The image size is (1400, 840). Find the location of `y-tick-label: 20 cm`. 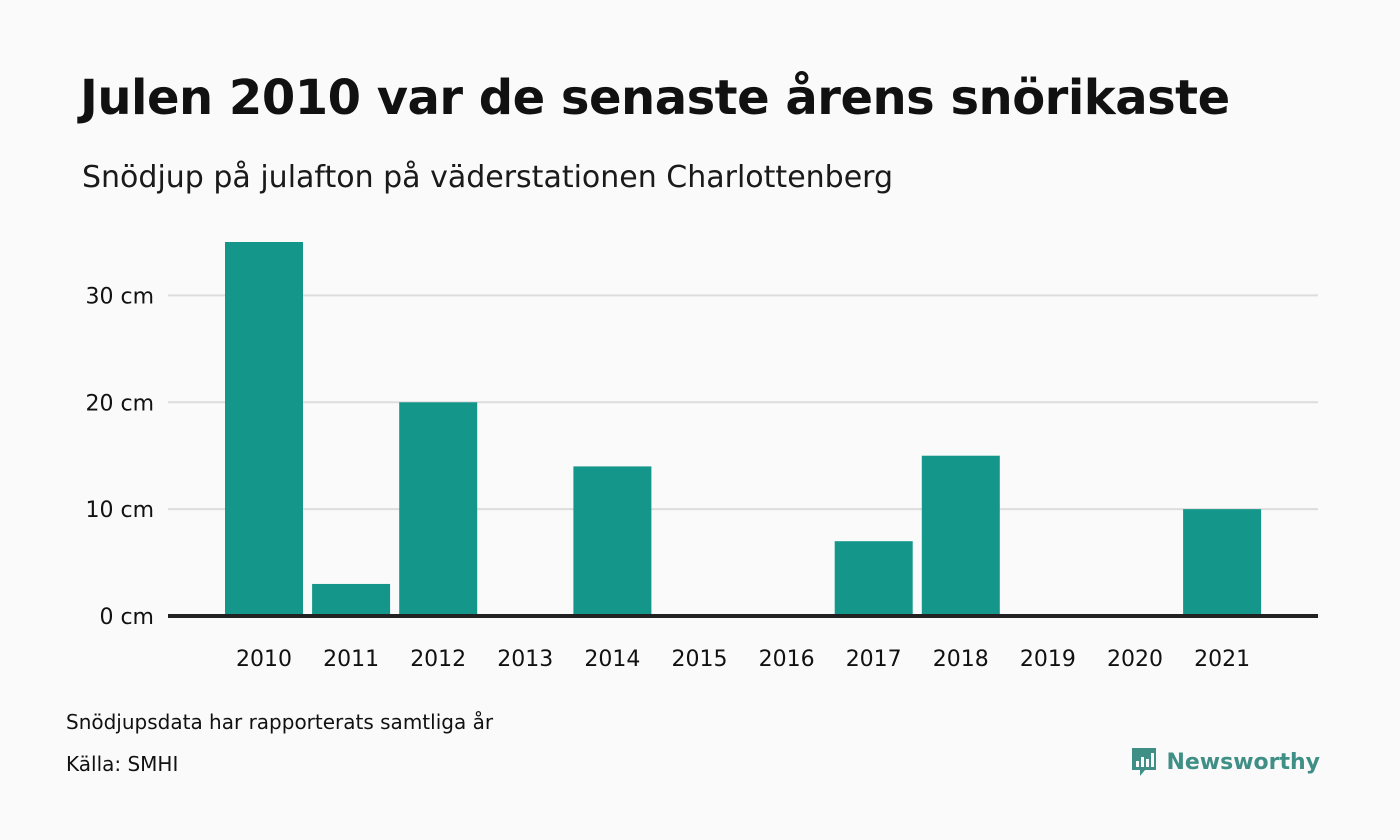

y-tick-label: 20 cm is located at coordinates (119, 403).